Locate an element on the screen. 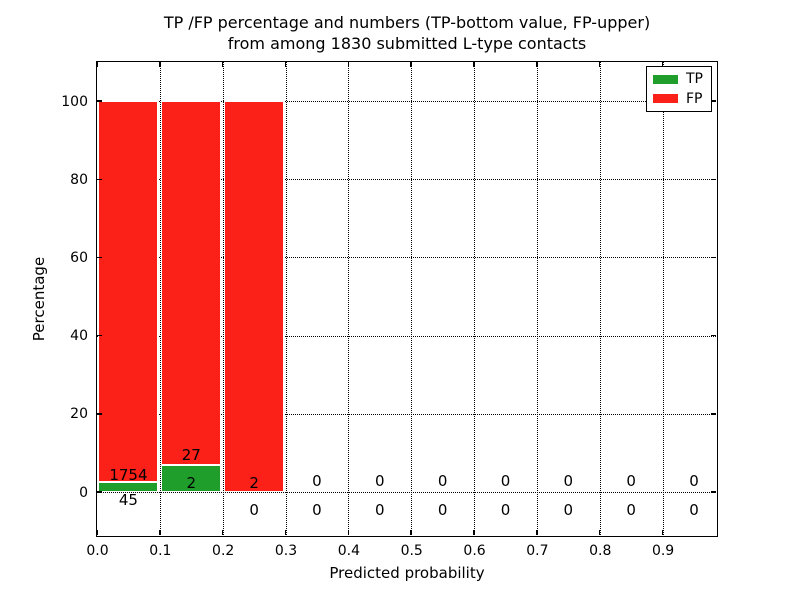 Image resolution: width=800 pixels, height=600 pixels. x-tick-label: 0.8 is located at coordinates (600, 551).